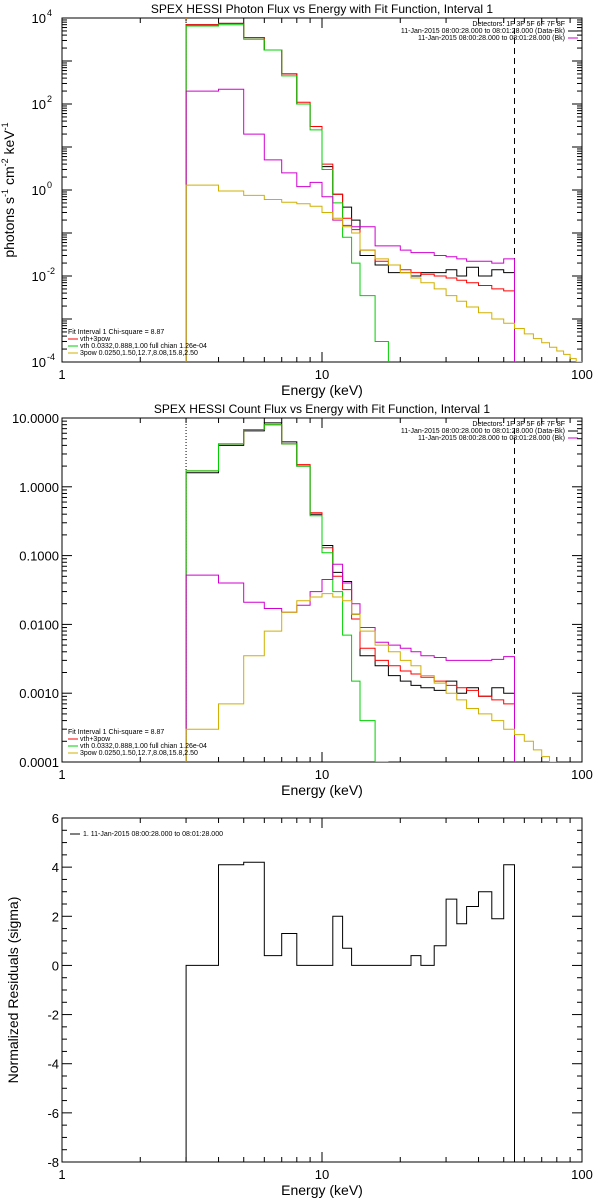 The height and width of the screenshot is (1200, 600). I want to click on y-tick-label: 10 4, so click(42, 17).